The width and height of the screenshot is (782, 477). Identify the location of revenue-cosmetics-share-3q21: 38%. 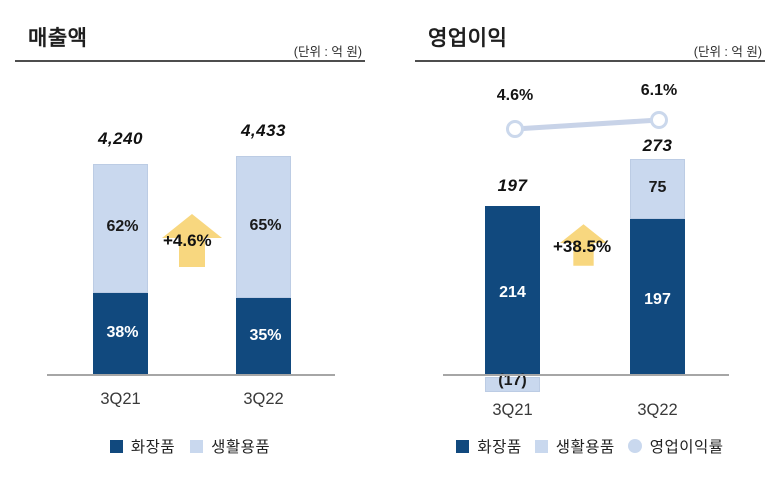
(122, 332).